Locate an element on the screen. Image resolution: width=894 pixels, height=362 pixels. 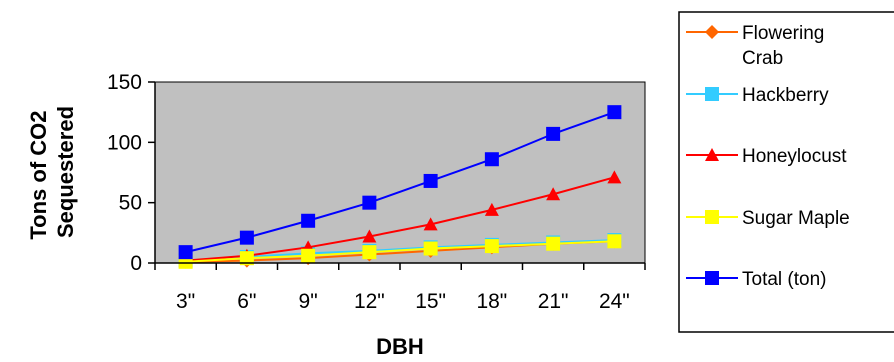
x-tick-label: 6" is located at coordinates (246, 301).